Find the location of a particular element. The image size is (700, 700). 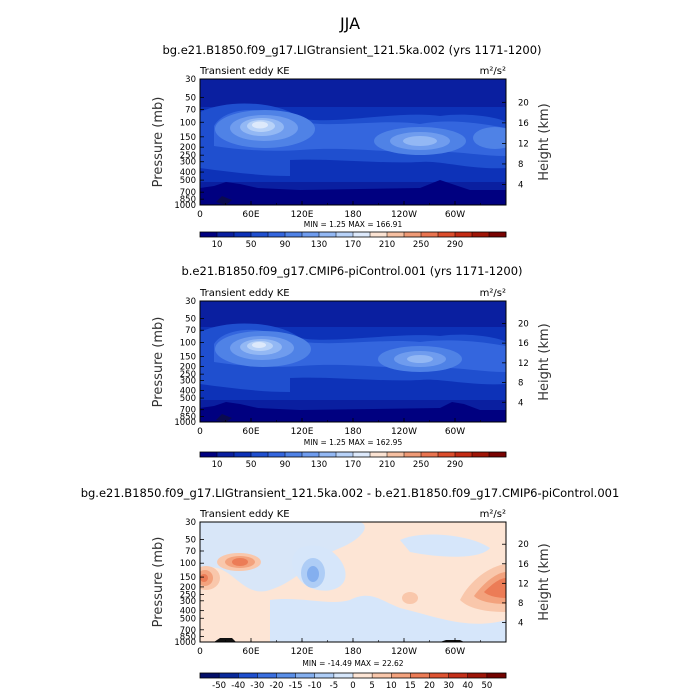

y-tick-label: 300 is located at coordinates (188, 602).